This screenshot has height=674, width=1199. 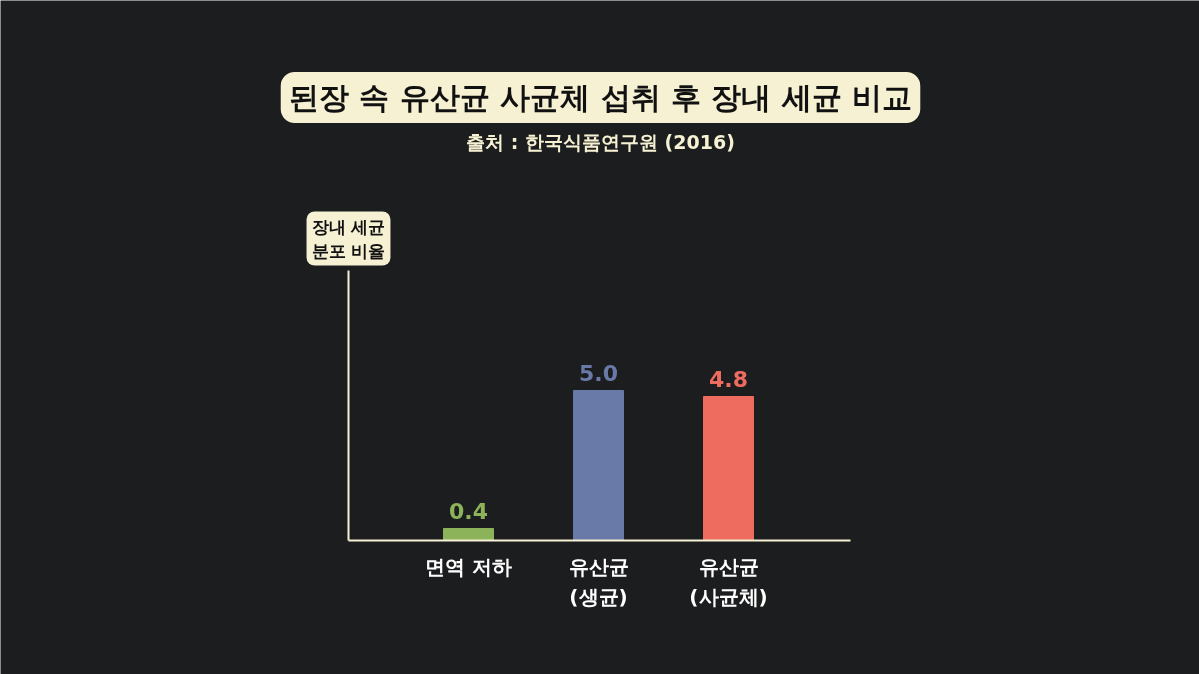 What do you see at coordinates (468, 511) in the screenshot?
I see `data-label: 0.4` at bounding box center [468, 511].